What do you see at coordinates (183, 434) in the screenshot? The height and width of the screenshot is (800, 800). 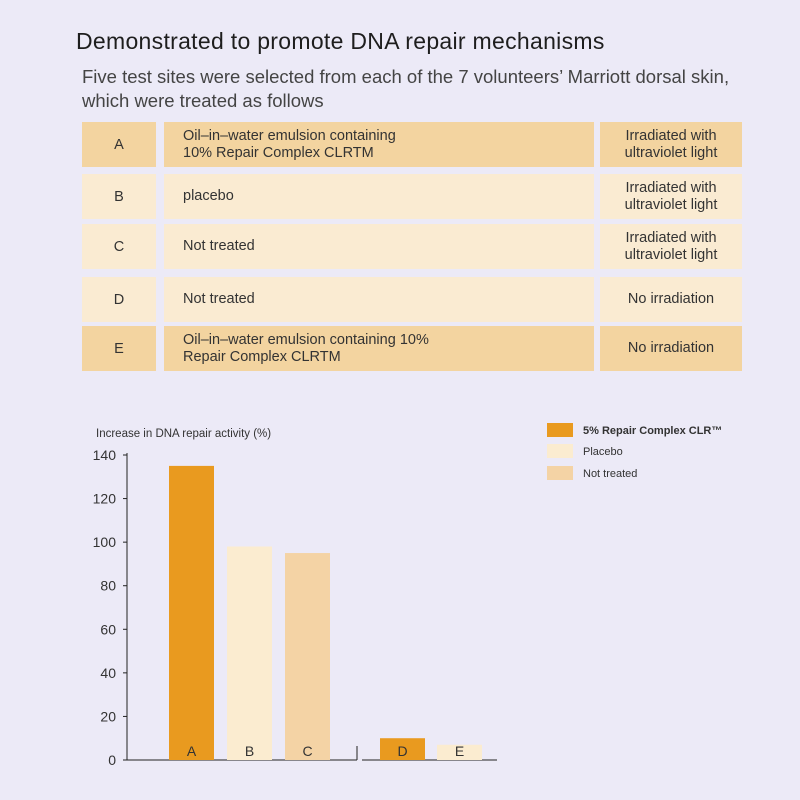 I see `y-axis-label: Increase in DNA repair activity (%)` at bounding box center [183, 434].